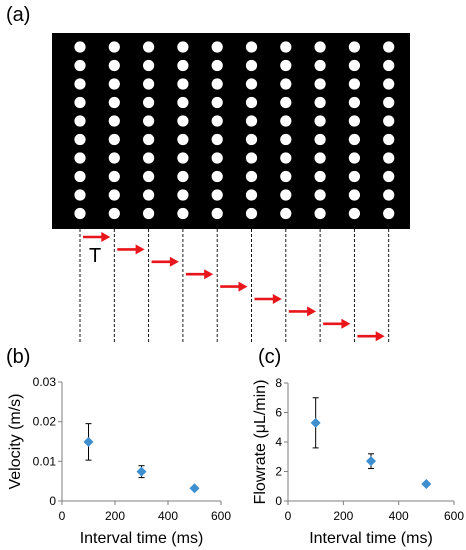  What do you see at coordinates (278, 472) in the screenshot?
I see `y-tick-label: 2` at bounding box center [278, 472].